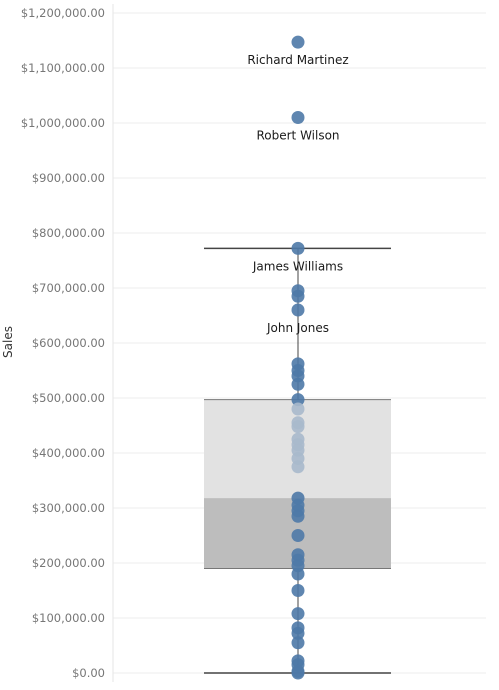 The height and width of the screenshot is (690, 499). What do you see at coordinates (63, 13) in the screenshot?
I see `y-tick-label: $1,200,000.00` at bounding box center [63, 13].